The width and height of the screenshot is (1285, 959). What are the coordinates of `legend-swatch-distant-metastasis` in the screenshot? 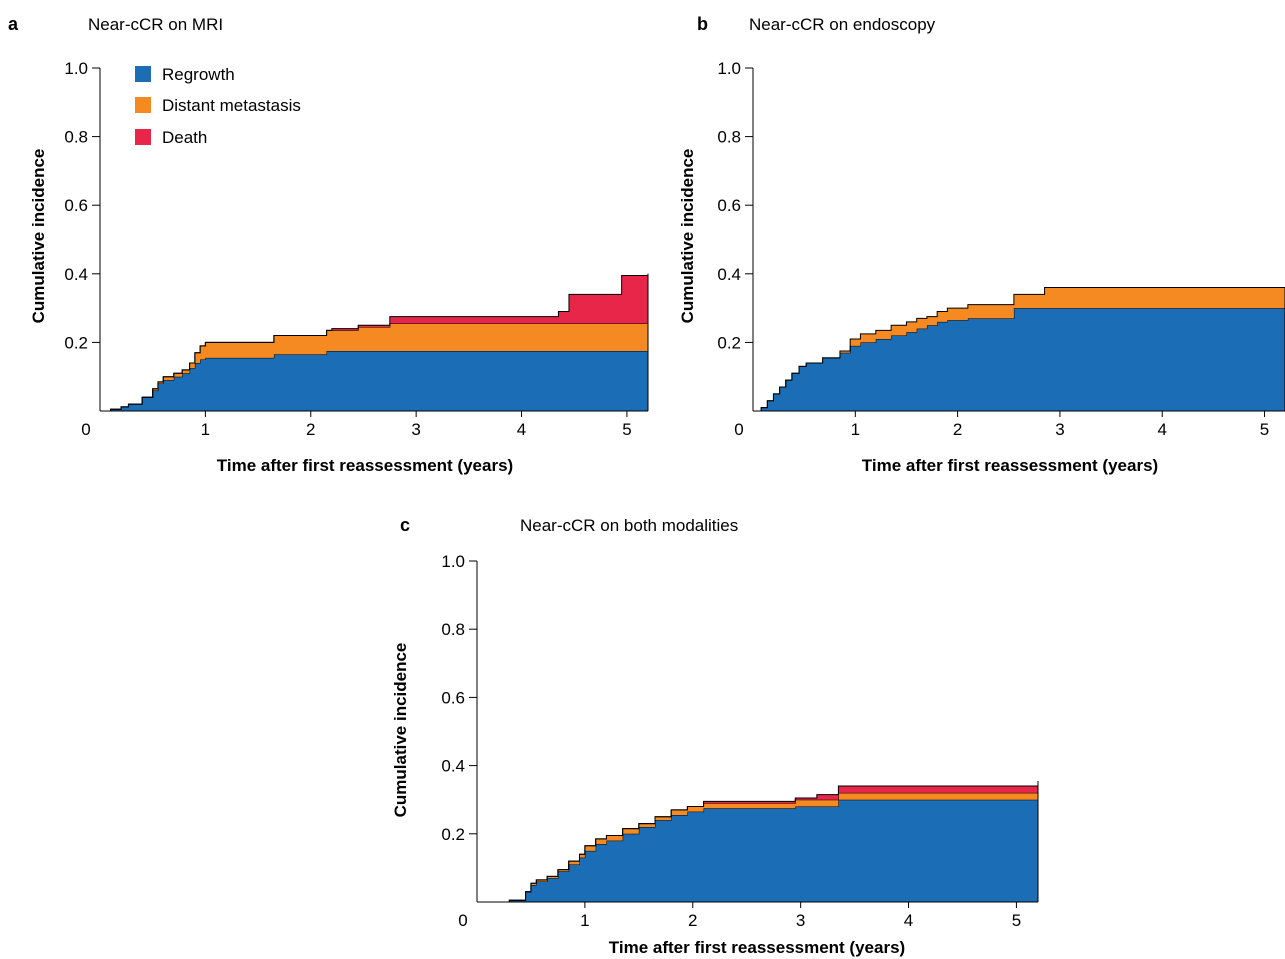 It's located at (143, 105).